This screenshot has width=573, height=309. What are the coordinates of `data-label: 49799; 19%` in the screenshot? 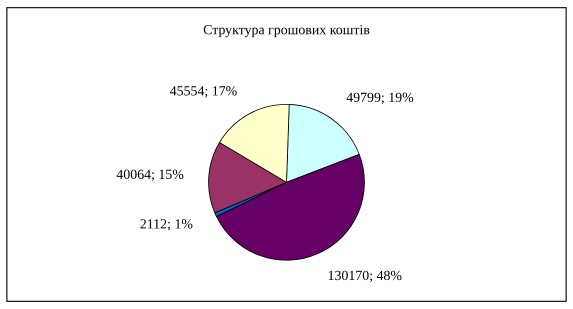 It's located at (380, 98).